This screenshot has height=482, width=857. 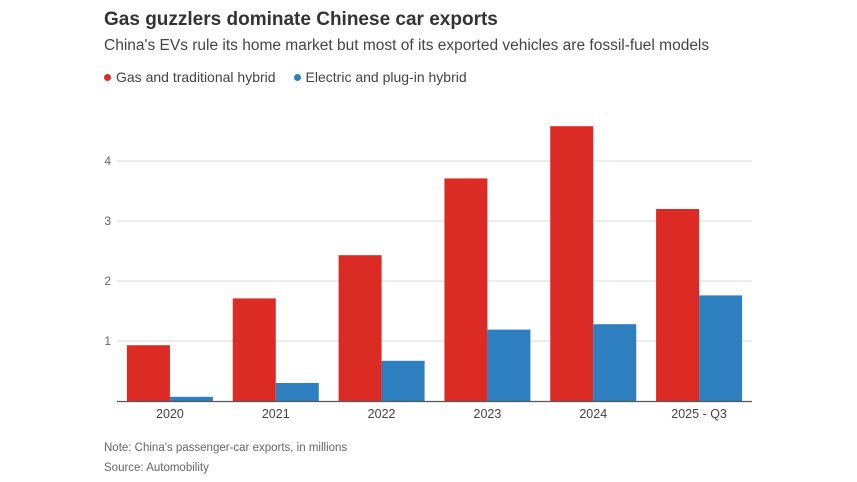 What do you see at coordinates (107, 161) in the screenshot?
I see `y-tick-label-4: 4` at bounding box center [107, 161].